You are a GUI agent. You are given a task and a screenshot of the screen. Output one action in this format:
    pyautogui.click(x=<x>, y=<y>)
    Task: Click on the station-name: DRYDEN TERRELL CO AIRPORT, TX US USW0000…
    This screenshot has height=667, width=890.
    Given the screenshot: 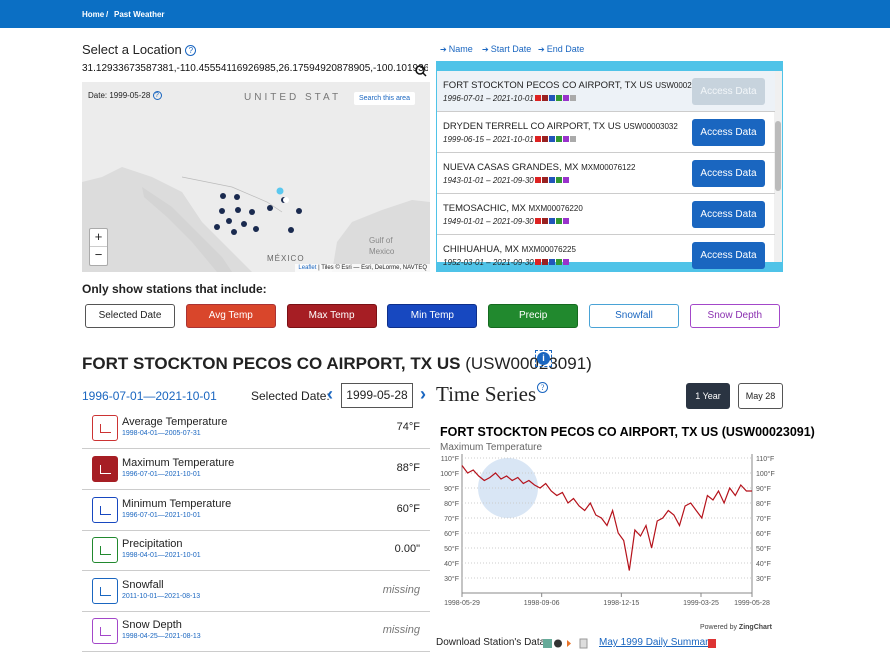 What is the action you would take?
    pyautogui.click(x=560, y=126)
    